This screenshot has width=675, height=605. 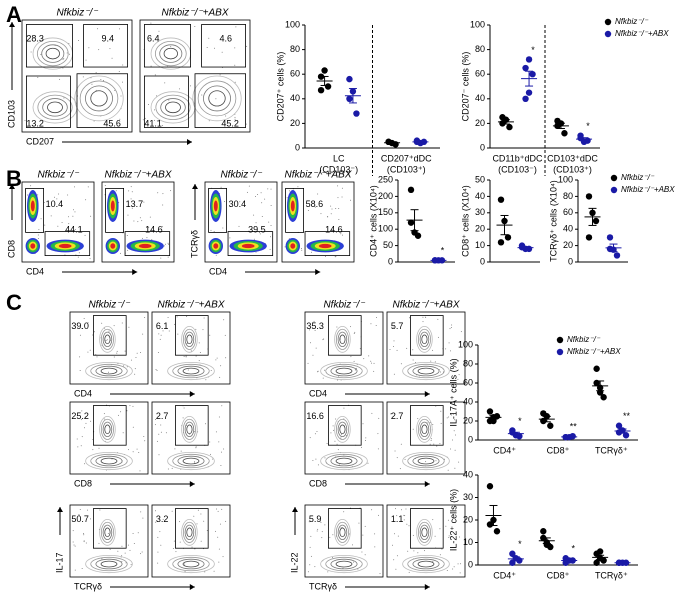 What do you see at coordinates (295, 49) in the screenshot?
I see `y-tick-label: 80` at bounding box center [295, 49].